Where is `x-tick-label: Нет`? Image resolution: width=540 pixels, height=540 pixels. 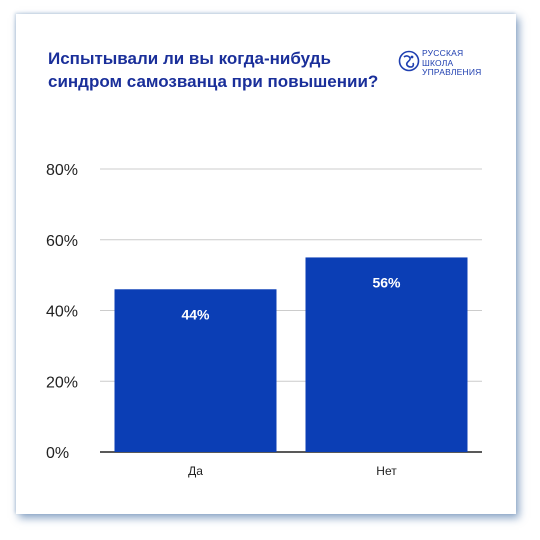
x-tick-label: Нет is located at coordinates (386, 471).